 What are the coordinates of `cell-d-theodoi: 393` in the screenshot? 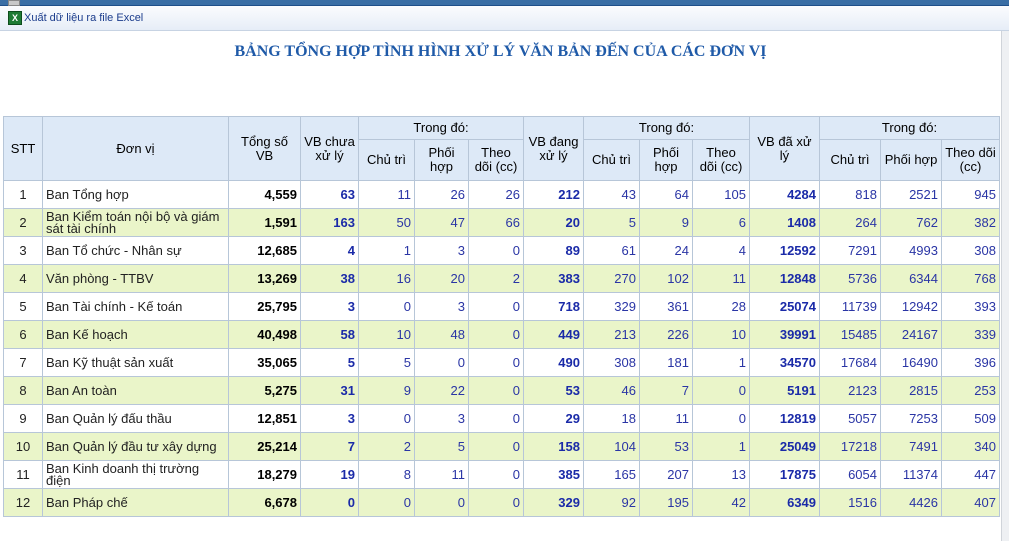 It's located at (970, 306).